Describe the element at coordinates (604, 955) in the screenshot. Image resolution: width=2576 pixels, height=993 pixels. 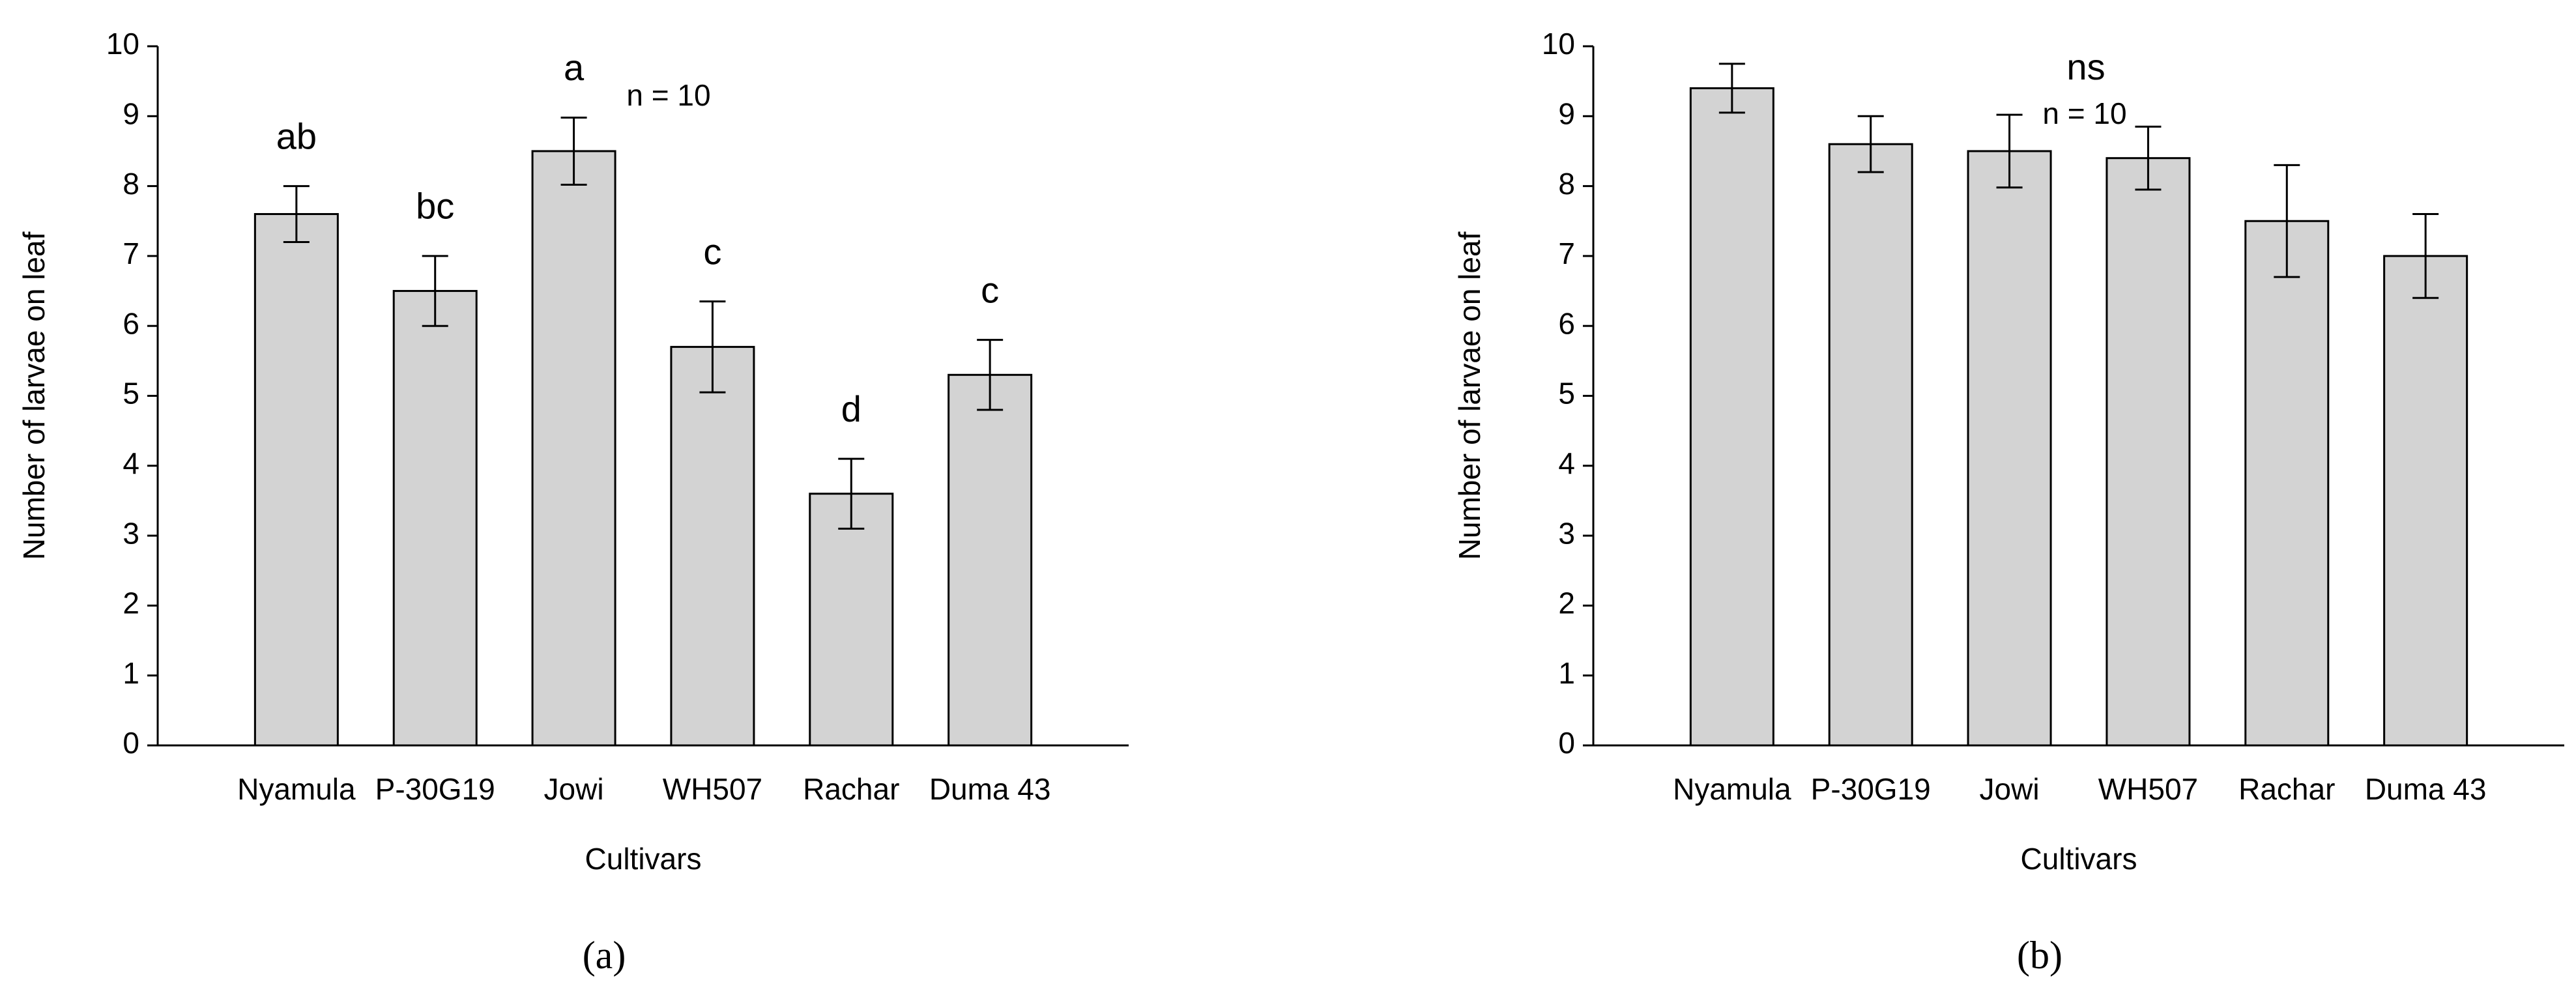
I see `panel-label: (a)` at that location.